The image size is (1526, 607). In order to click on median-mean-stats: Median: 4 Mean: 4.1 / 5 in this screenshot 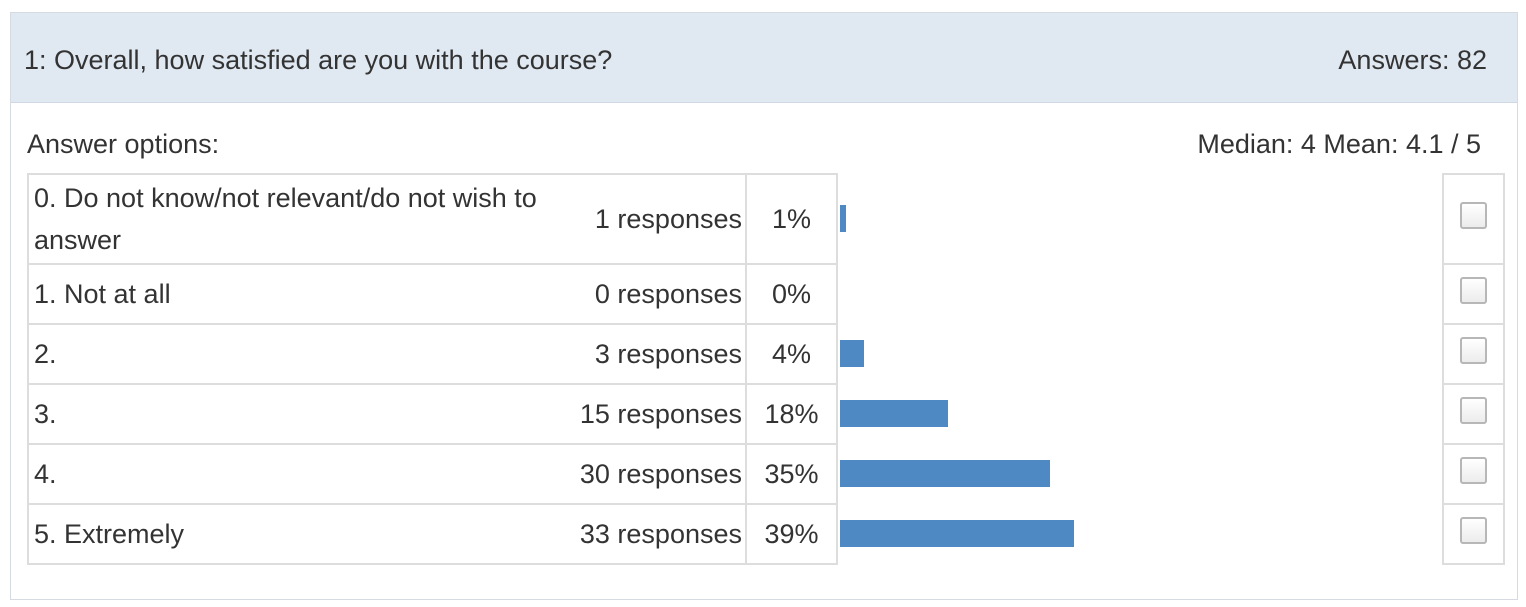, I will do `click(1339, 144)`.